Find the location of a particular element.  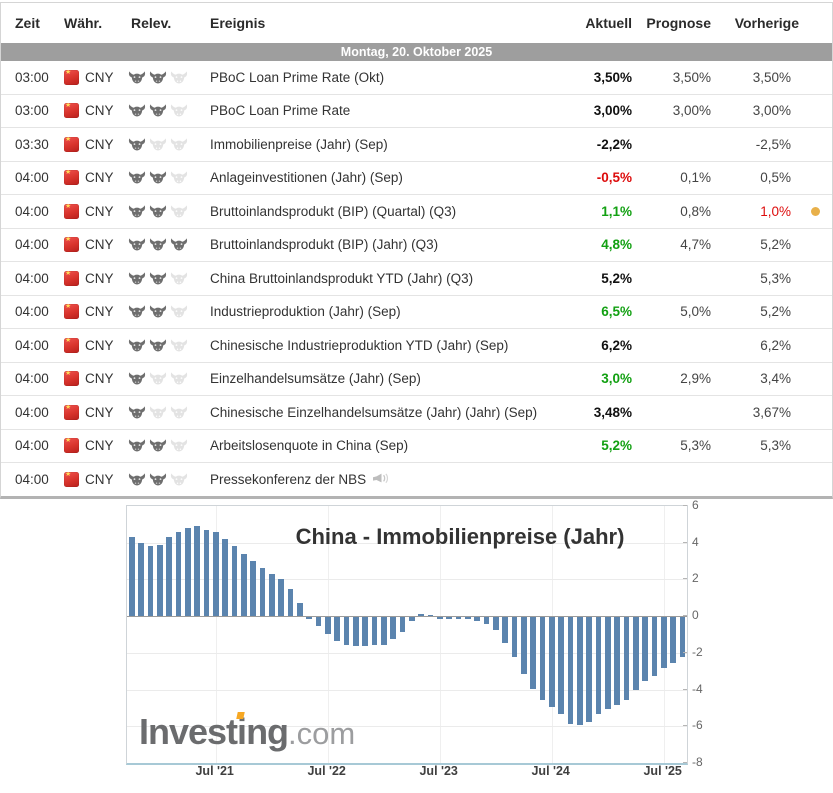

x-axis-label: Jul '22 is located at coordinates (326, 771).